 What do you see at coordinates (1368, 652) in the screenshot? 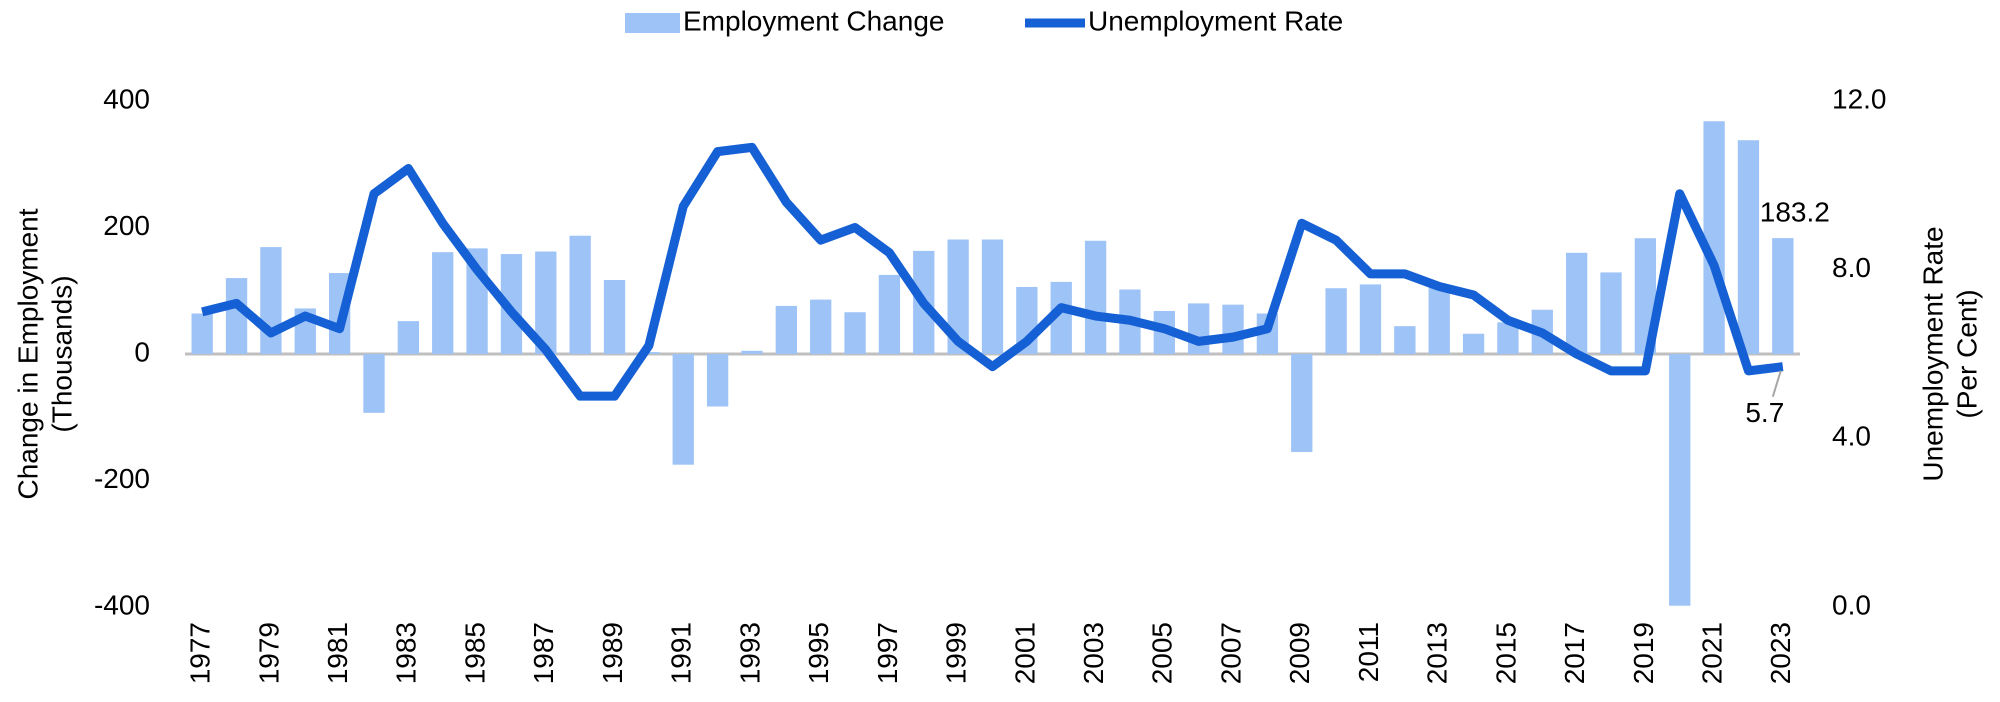
I see `x-tick-label: 2011` at bounding box center [1368, 652].